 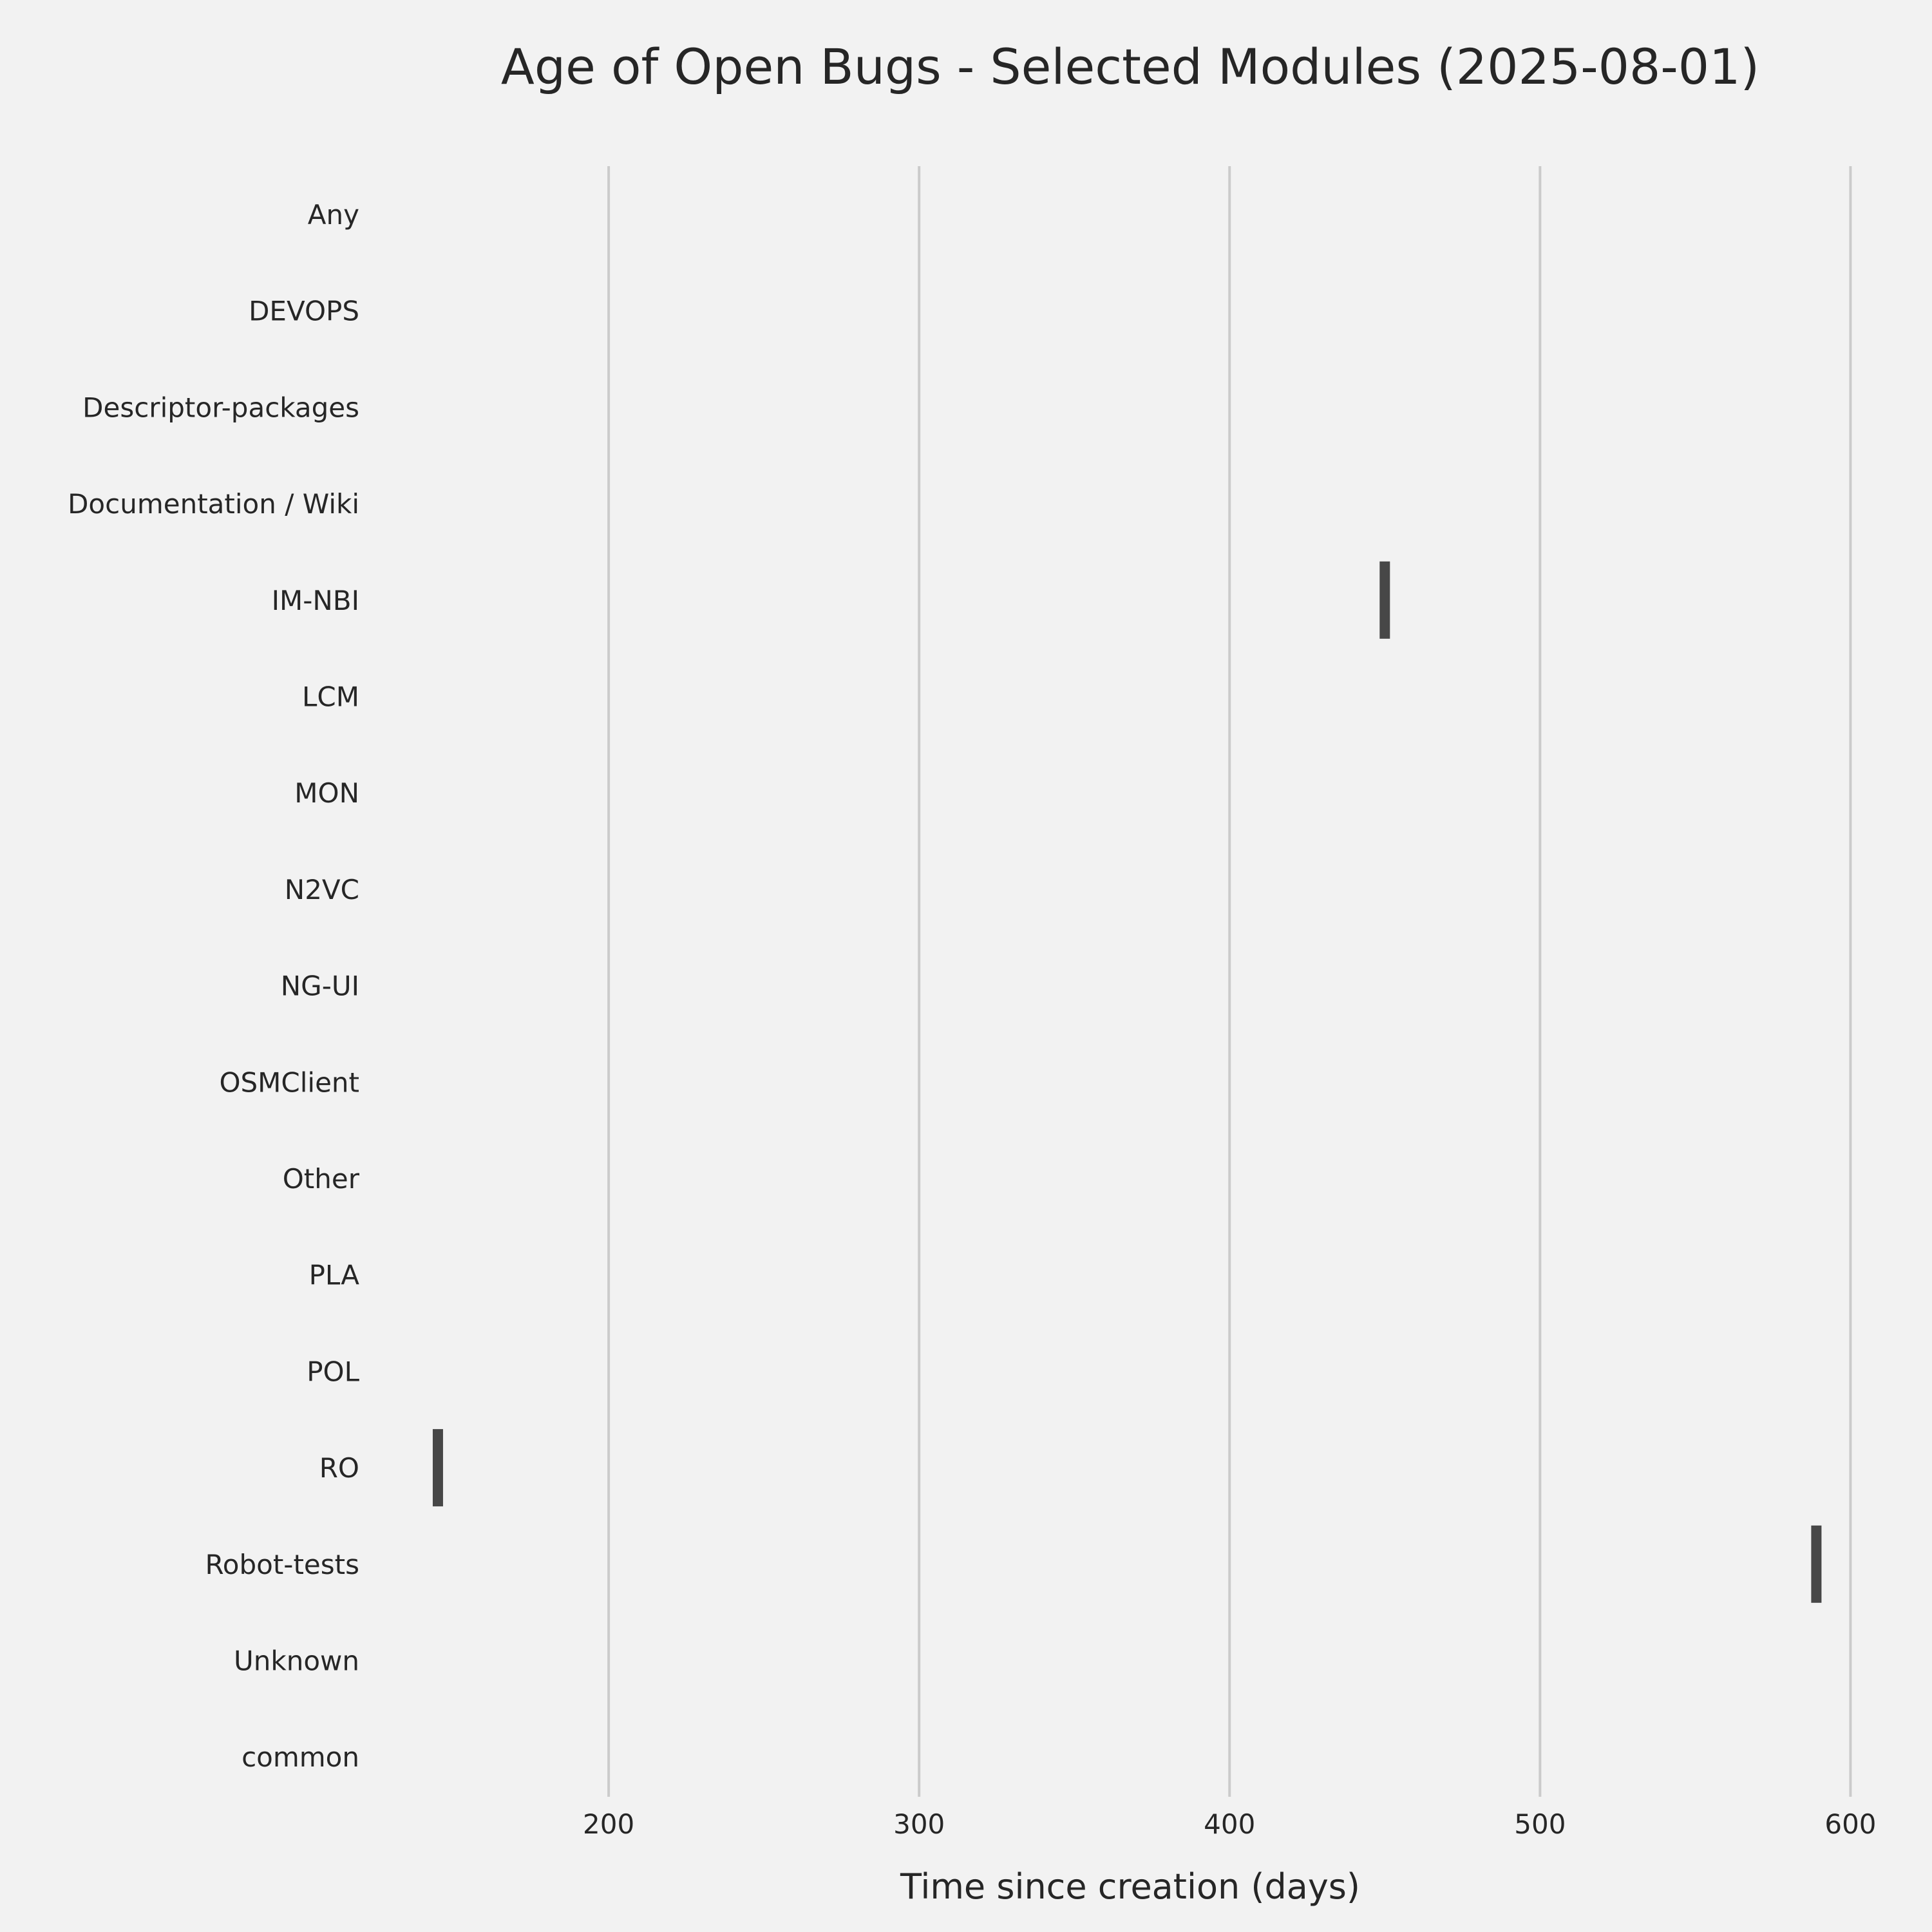 What do you see at coordinates (304, 311) in the screenshot?
I see `y-tick-label-devops: DEVOPS` at bounding box center [304, 311].